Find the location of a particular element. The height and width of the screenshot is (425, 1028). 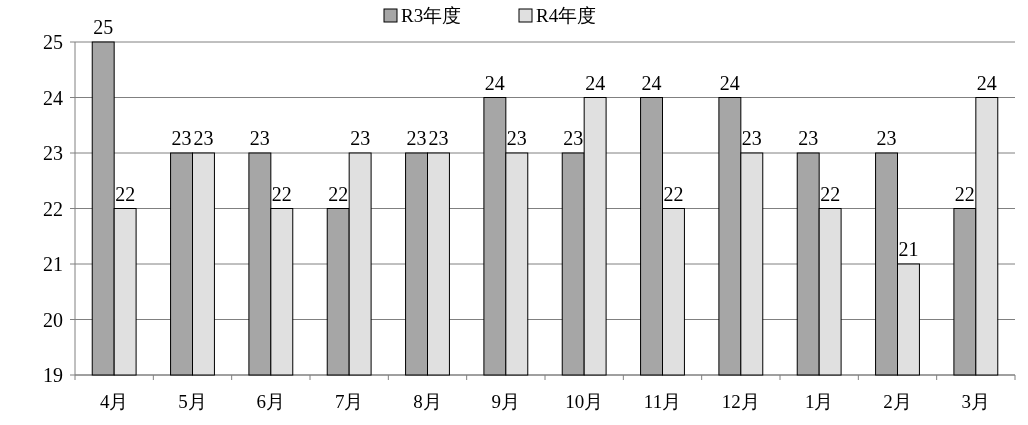

x-tick-label: 8月 is located at coordinates (427, 401).